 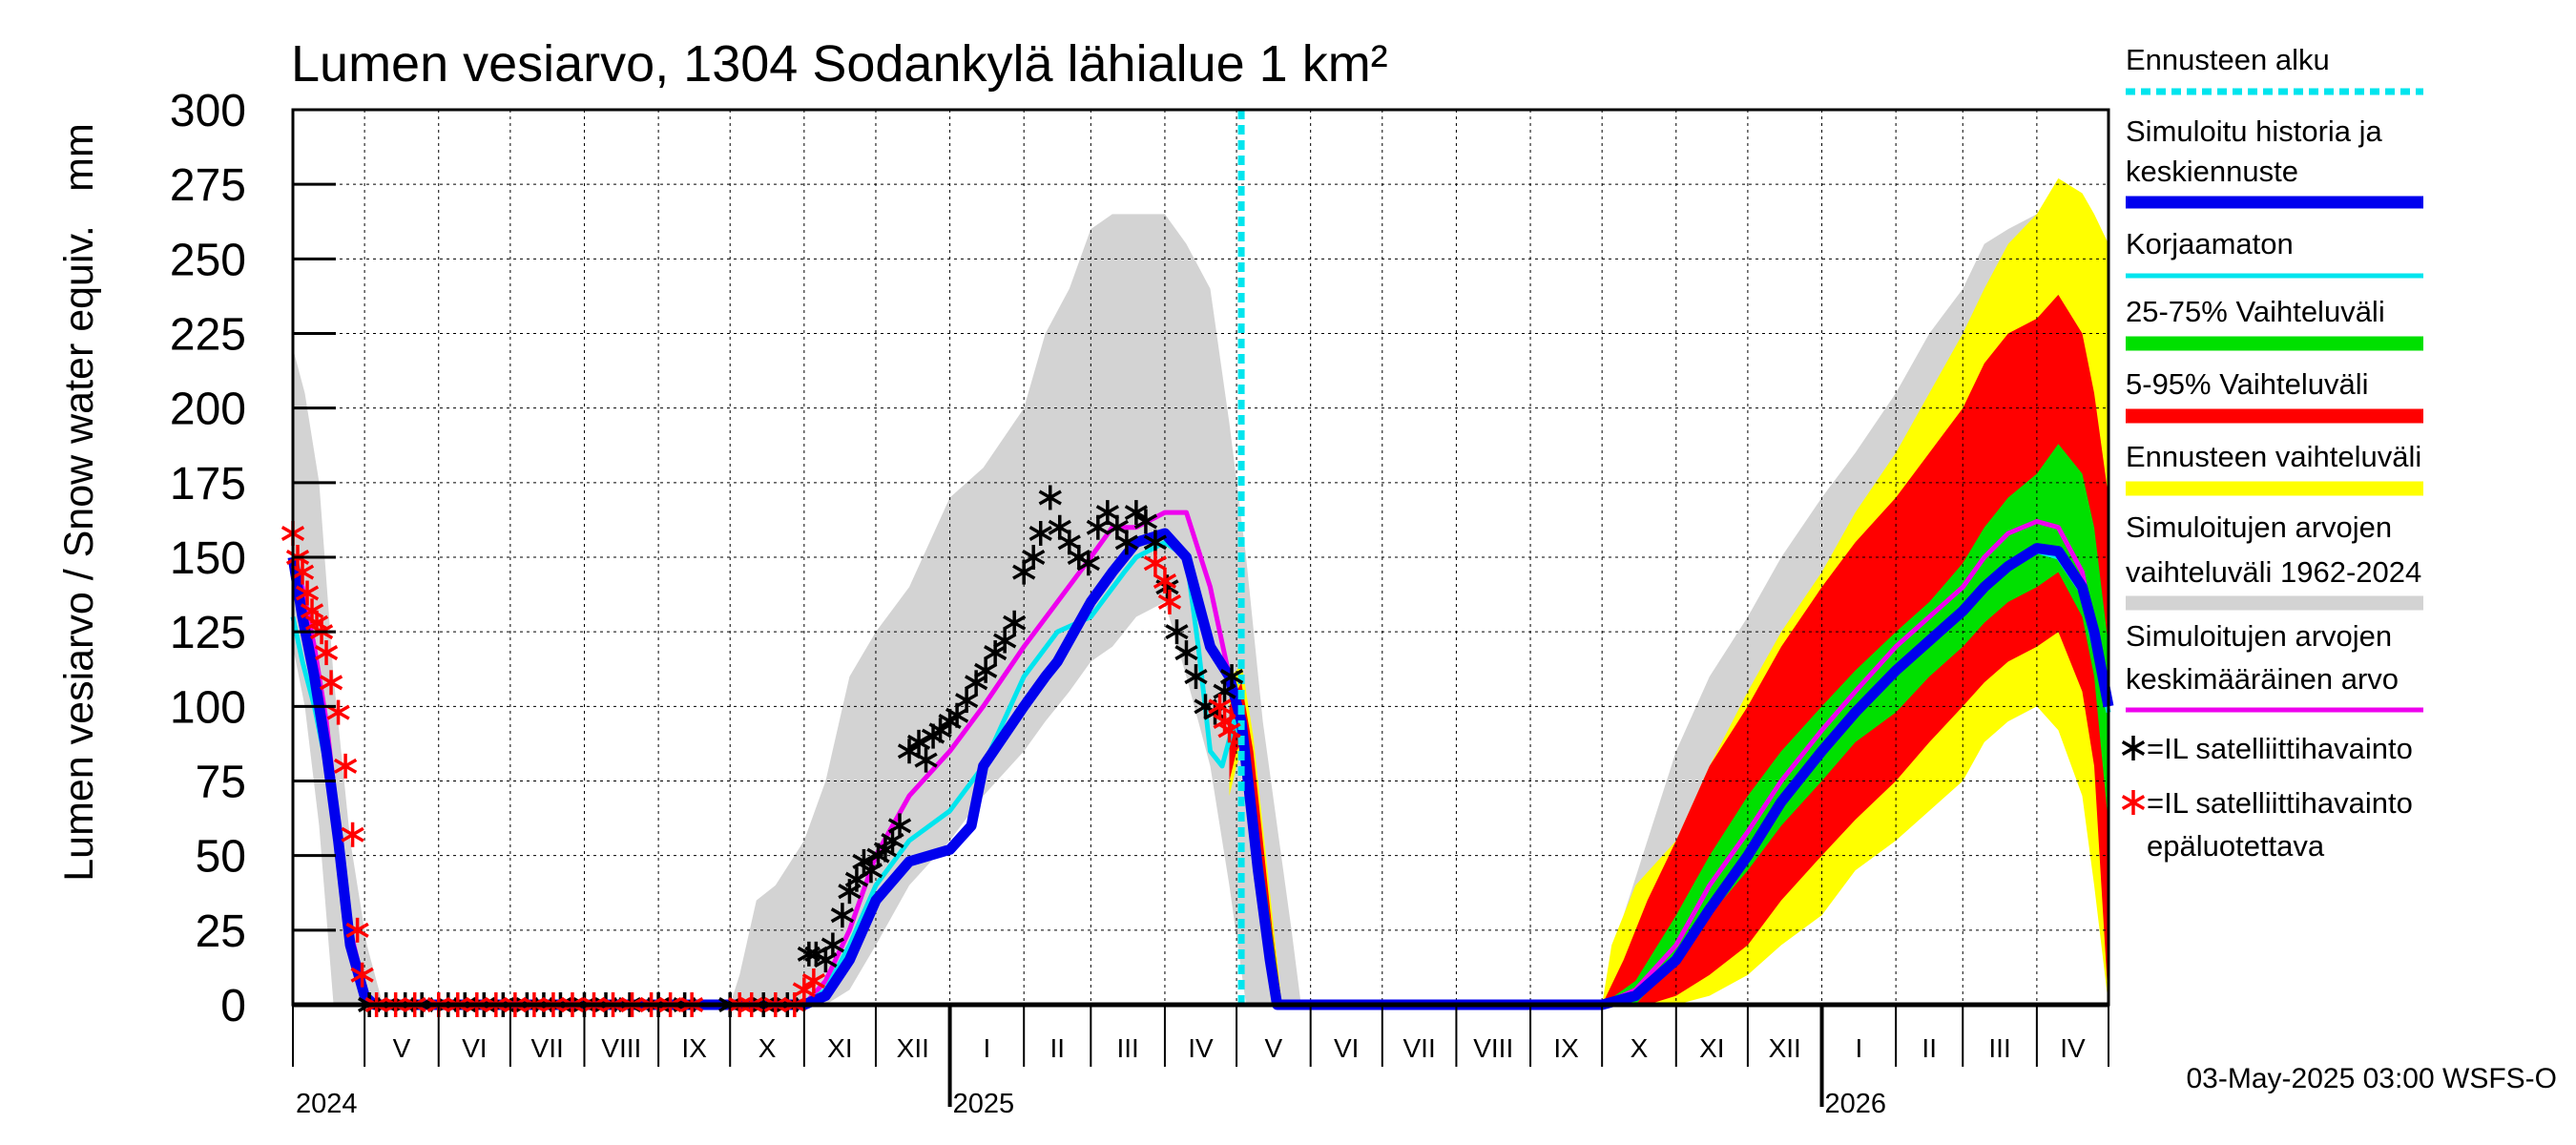 I want to click on legend-item-2: Korjaamaton, so click(x=2274, y=253).